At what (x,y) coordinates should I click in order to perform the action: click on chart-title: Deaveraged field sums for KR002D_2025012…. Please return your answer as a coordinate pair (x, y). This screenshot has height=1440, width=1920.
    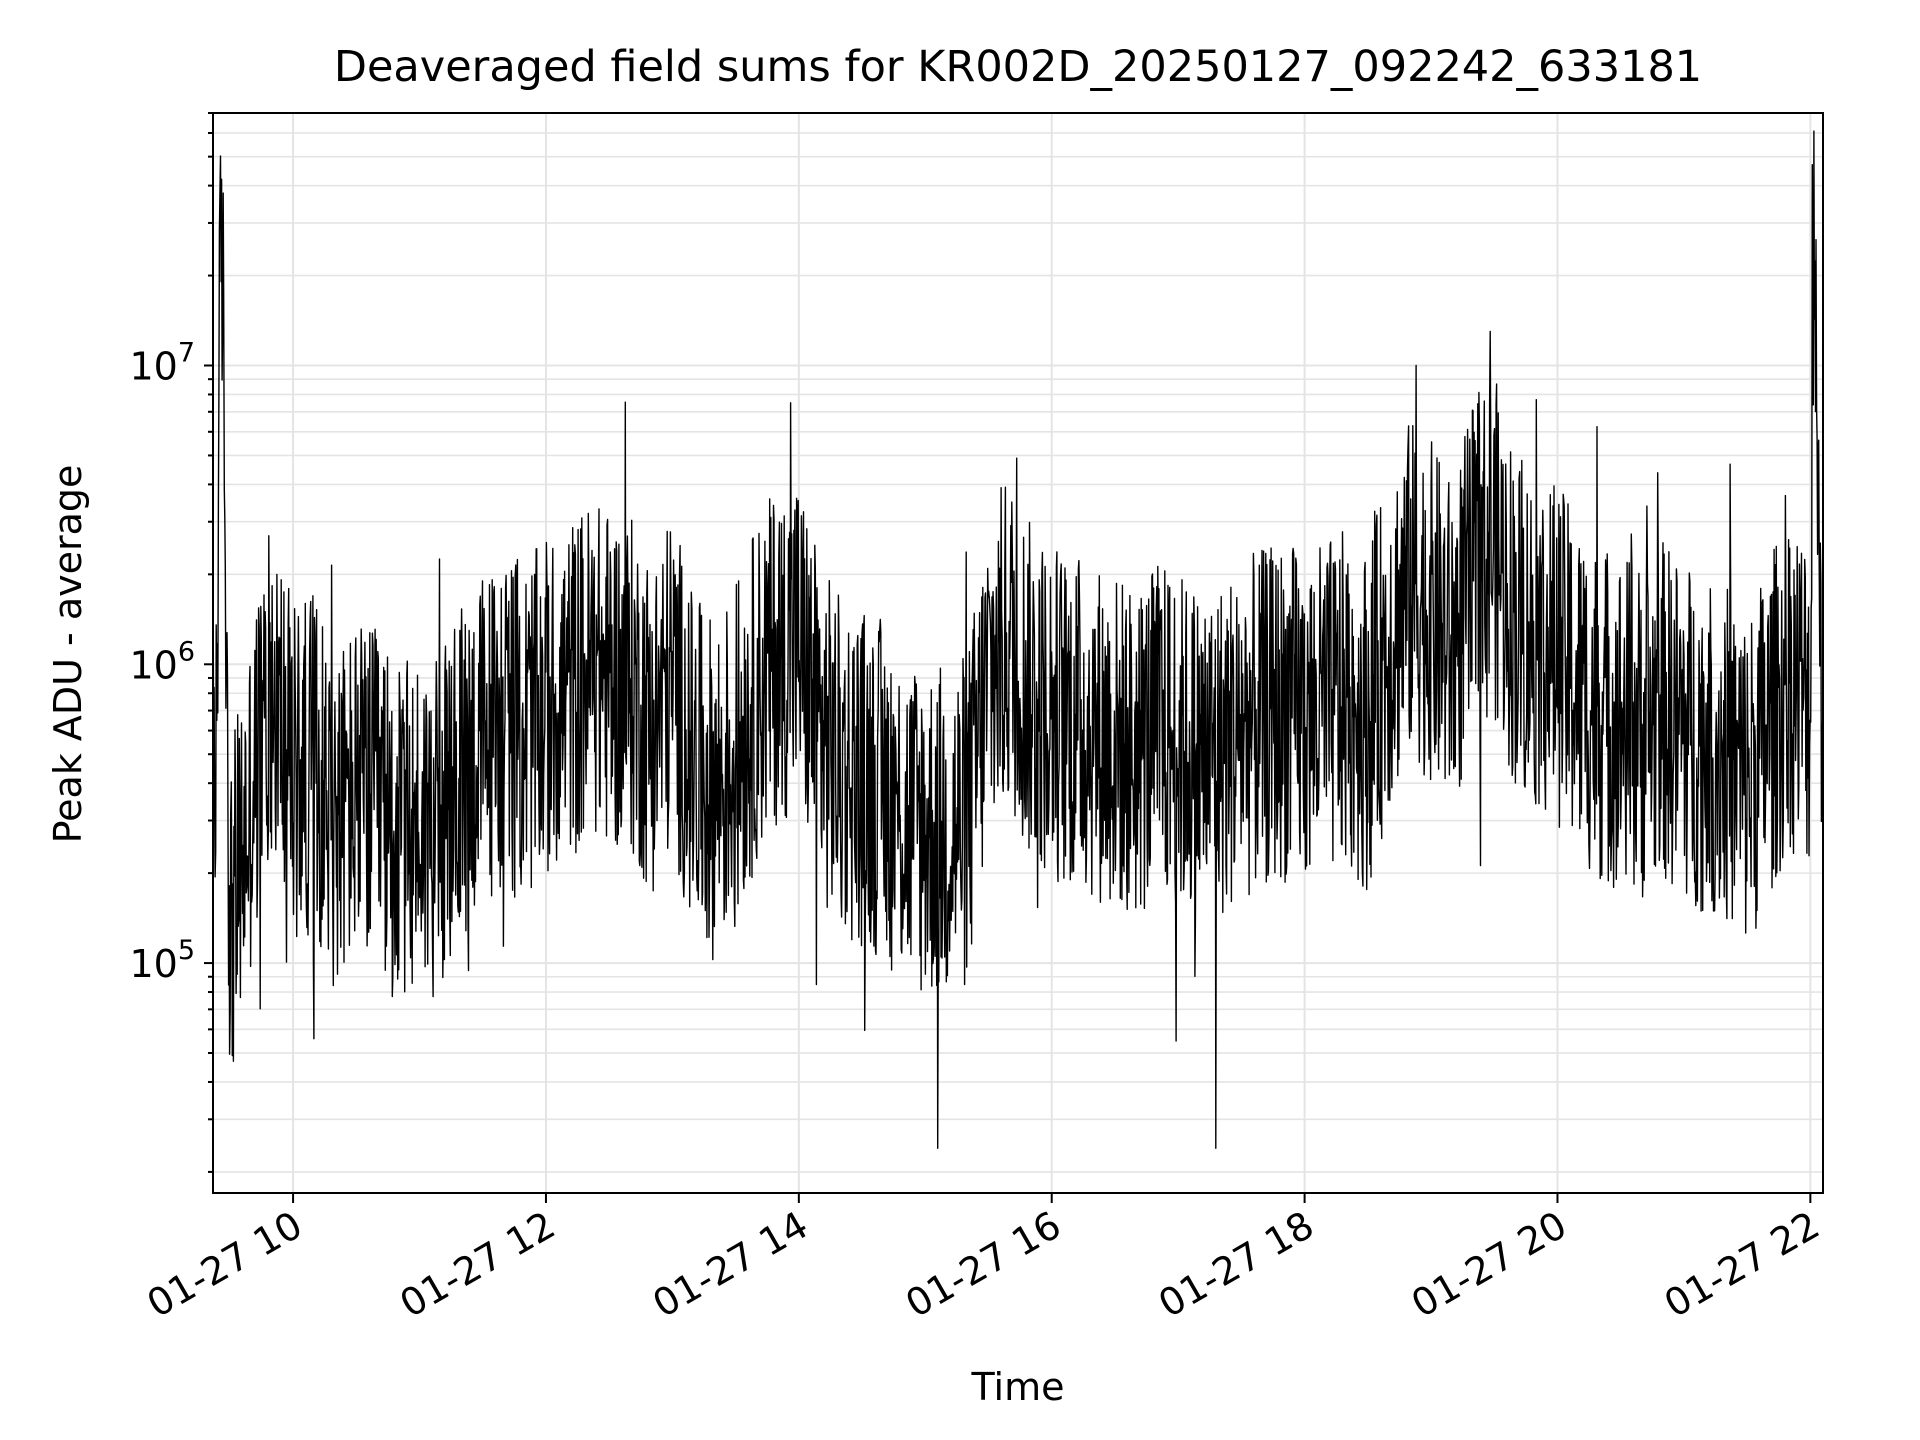
    Looking at the image, I should click on (1018, 67).